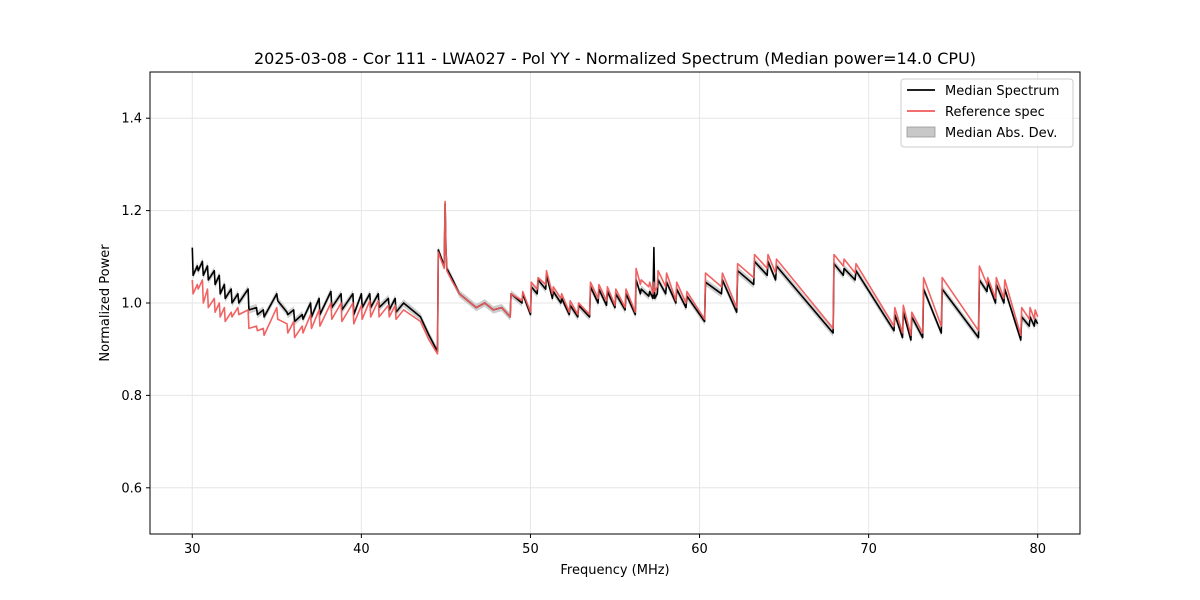 This screenshot has height=600, width=1200. Describe the element at coordinates (105, 303) in the screenshot. I see `y-axis-label: Normalized Power` at that location.